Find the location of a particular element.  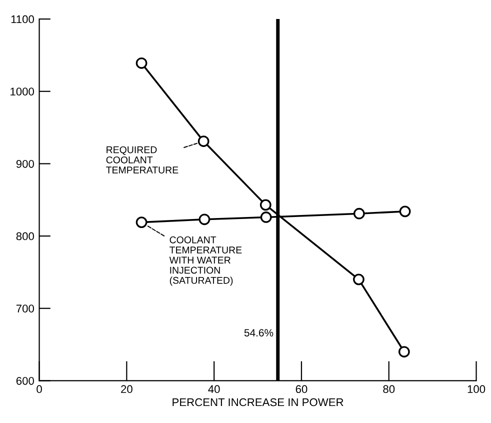

x-tick-label: 100 is located at coordinates (477, 389).